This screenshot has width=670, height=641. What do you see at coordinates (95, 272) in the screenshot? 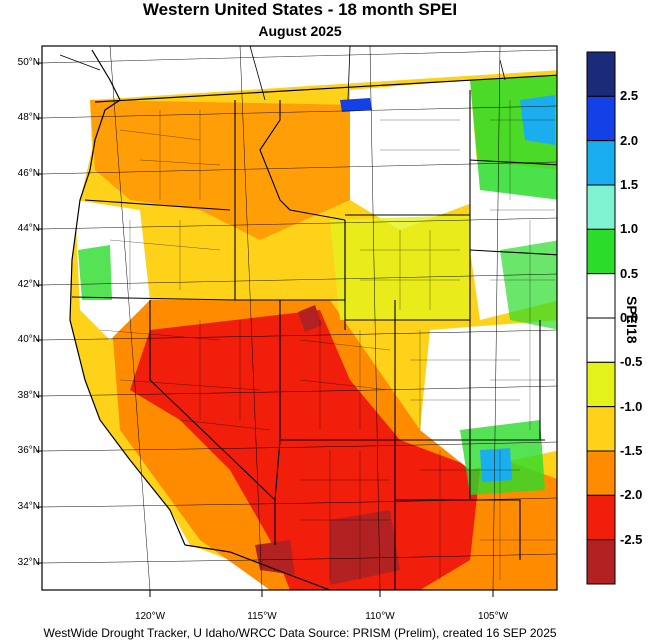
I see `zone-wet-coast` at bounding box center [95, 272].